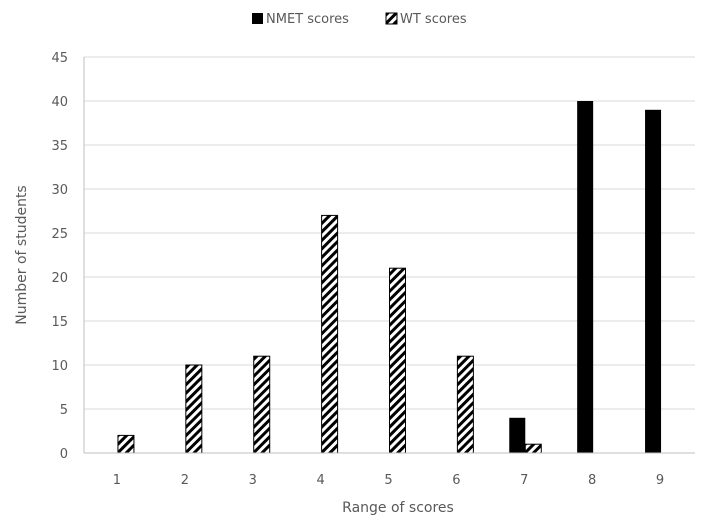 The image size is (704, 515). Describe the element at coordinates (59, 146) in the screenshot. I see `y-tick-label: 35` at that location.